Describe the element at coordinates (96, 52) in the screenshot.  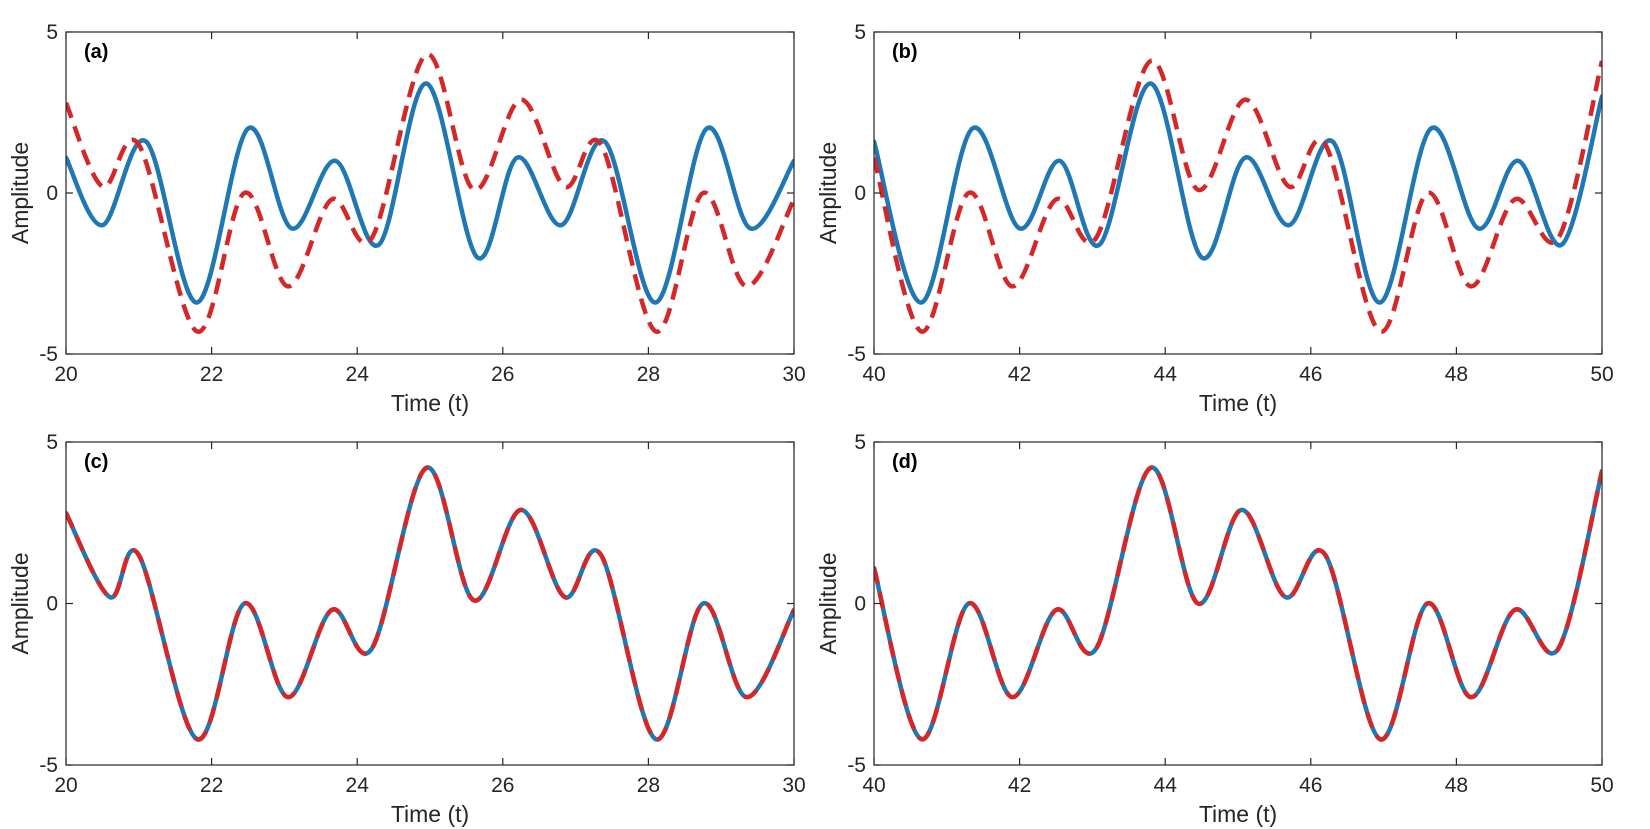
I see `panel-label: (a)` at that location.